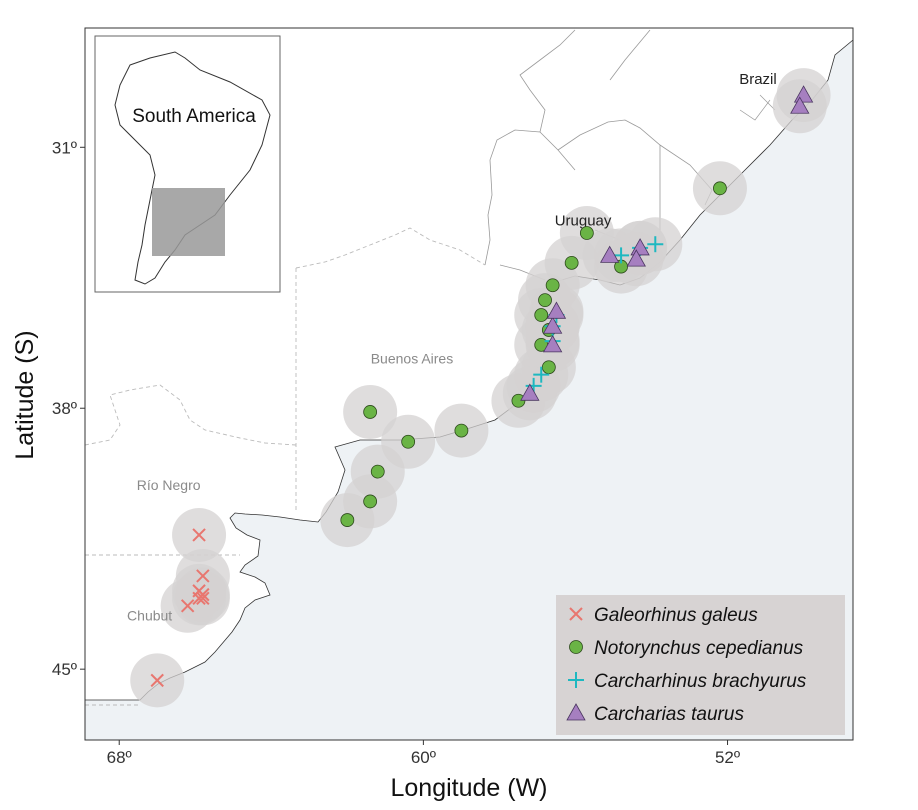 This screenshot has height=810, width=918. I want to click on legend-item: Notorynchus cepedianus, so click(686, 648).